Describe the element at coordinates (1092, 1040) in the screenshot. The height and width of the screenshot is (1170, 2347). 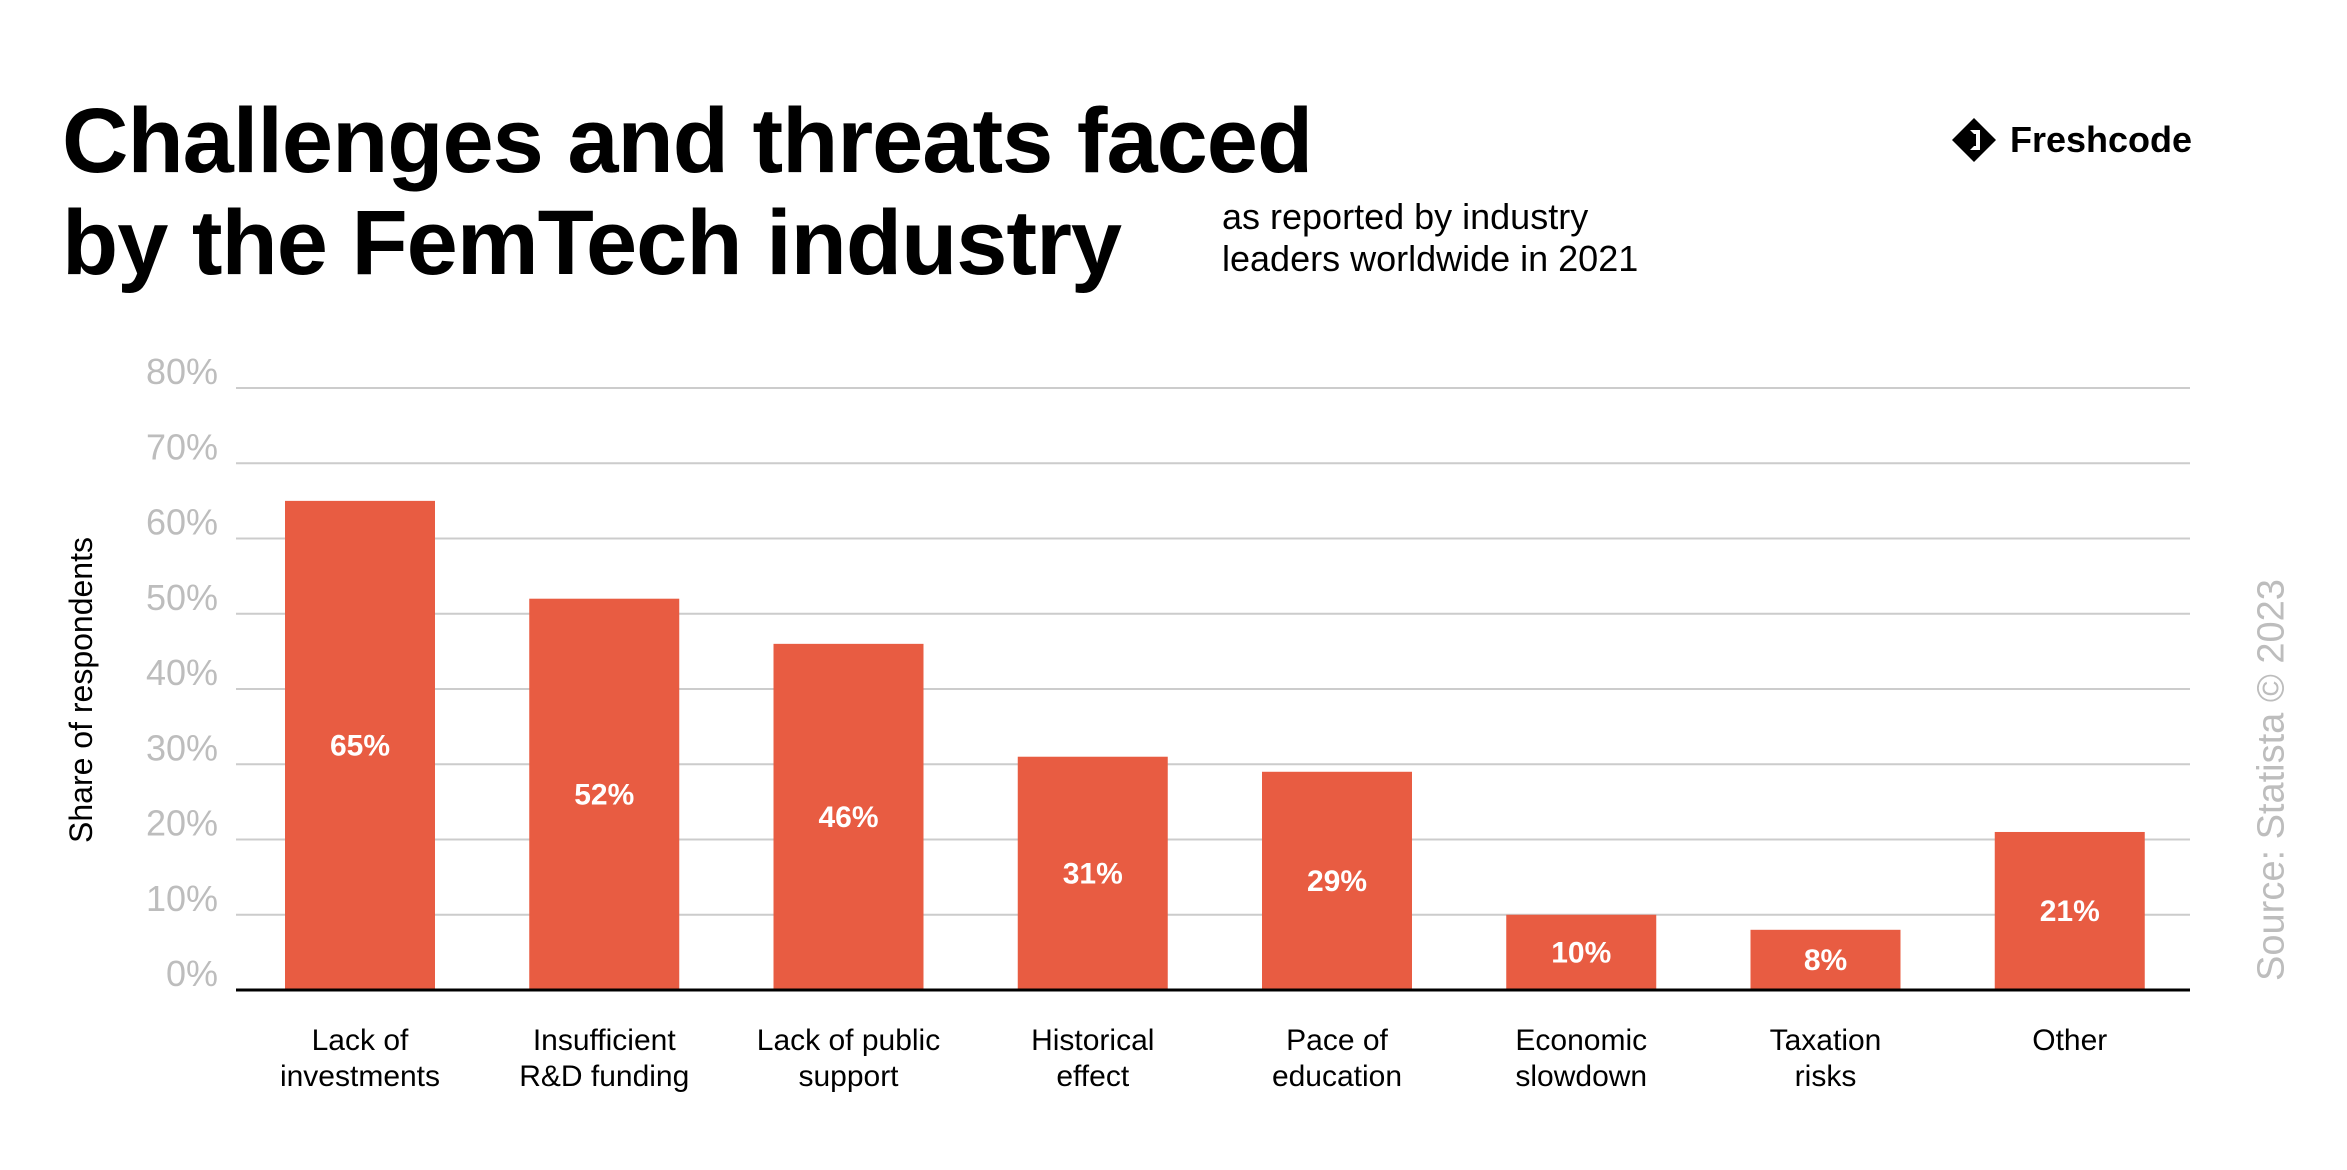
I see `x-category-label: Historical` at that location.